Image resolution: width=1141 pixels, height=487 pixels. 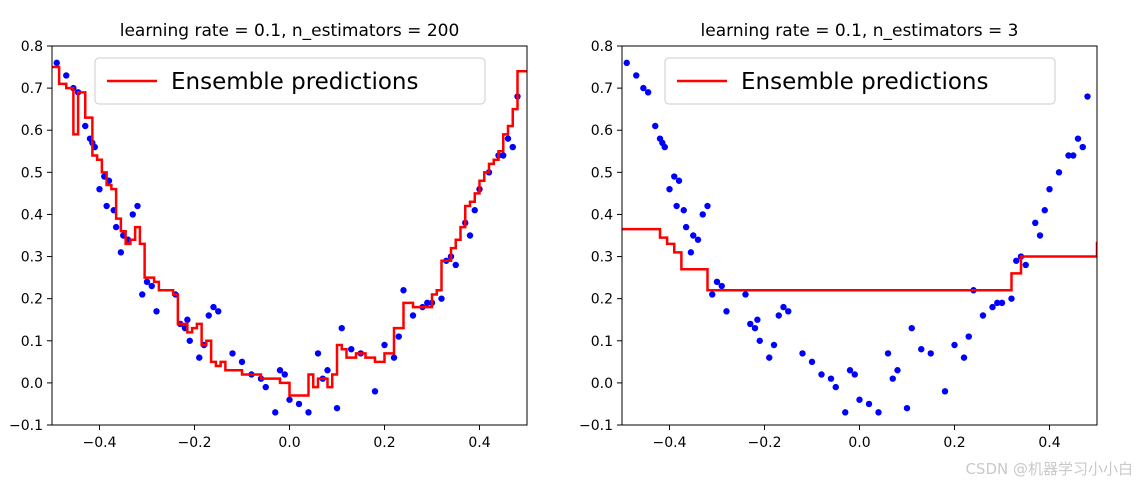 What do you see at coordinates (670, 443) in the screenshot?
I see `x-tick-label: −0.4` at bounding box center [670, 443].